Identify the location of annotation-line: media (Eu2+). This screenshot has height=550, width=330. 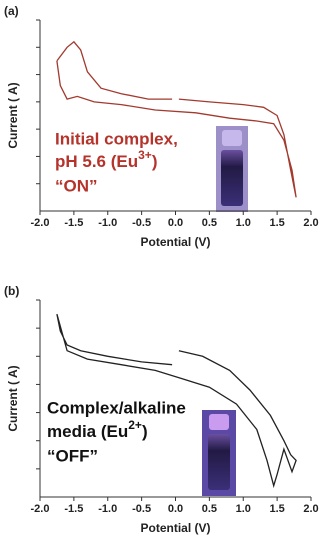
(97, 429).